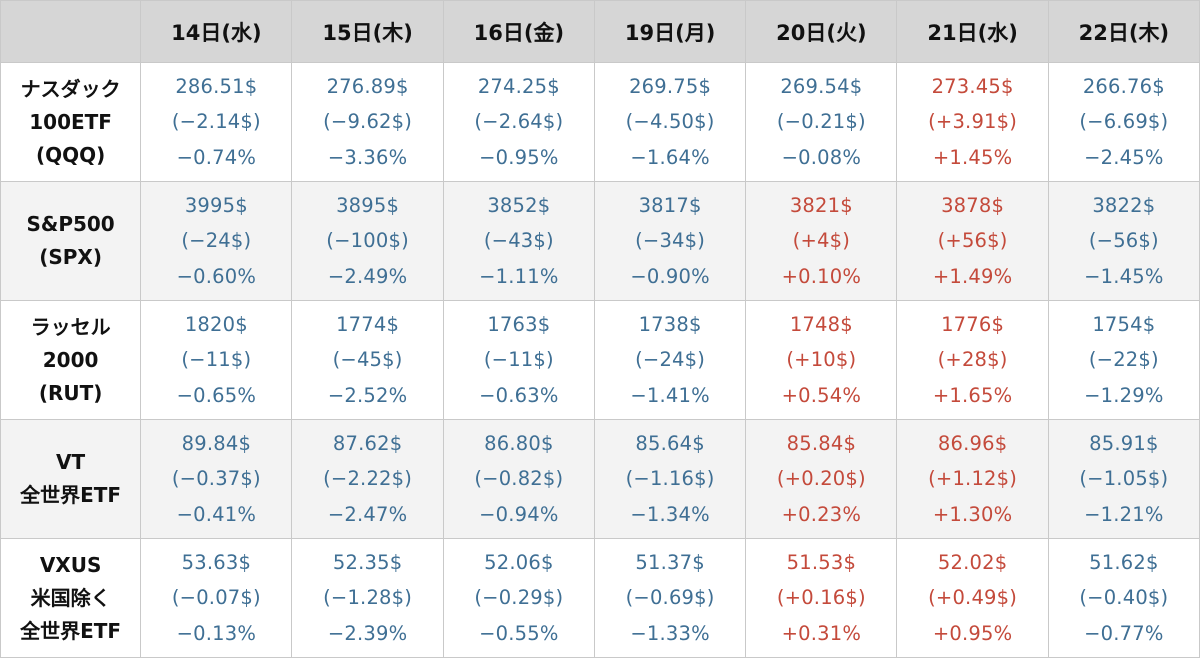 This screenshot has height=658, width=1200. Describe the element at coordinates (821, 598) in the screenshot. I see `change-value: (+0.16$)` at that location.